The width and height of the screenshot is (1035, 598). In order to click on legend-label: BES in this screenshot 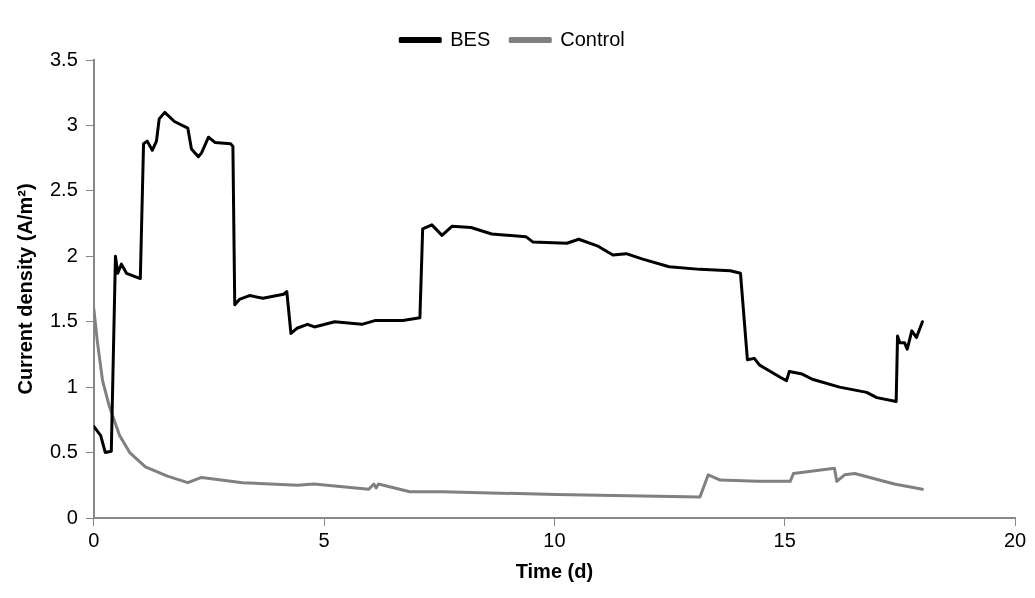, I will do `click(470, 38)`.